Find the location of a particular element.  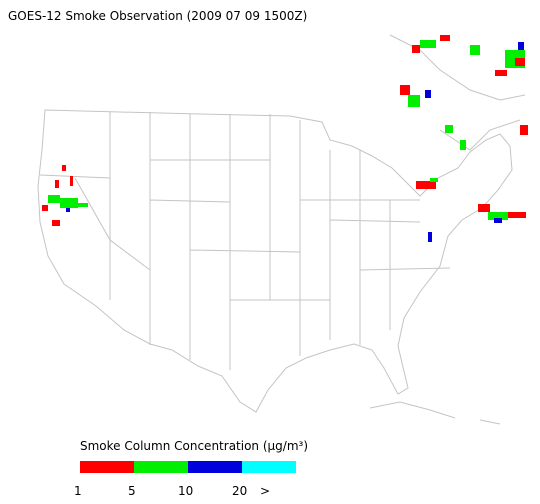

colorbar-tick-label: 20 is located at coordinates (239, 491).